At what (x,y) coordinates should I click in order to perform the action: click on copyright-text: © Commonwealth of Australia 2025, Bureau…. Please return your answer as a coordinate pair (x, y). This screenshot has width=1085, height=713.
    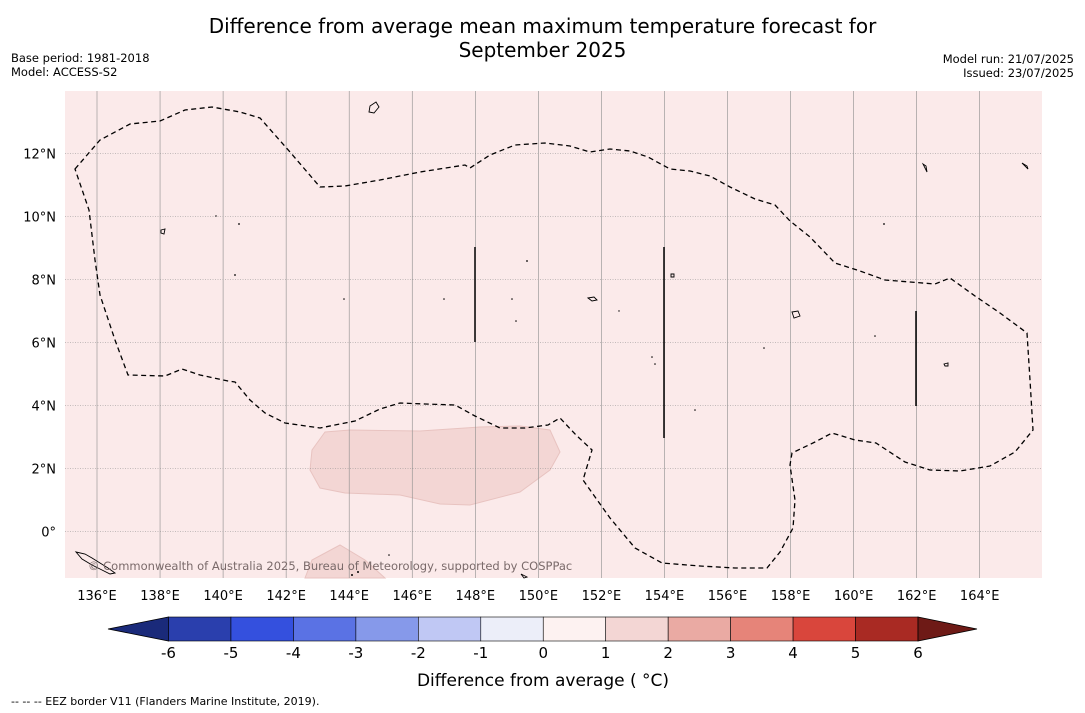
    Looking at the image, I should click on (330, 566).